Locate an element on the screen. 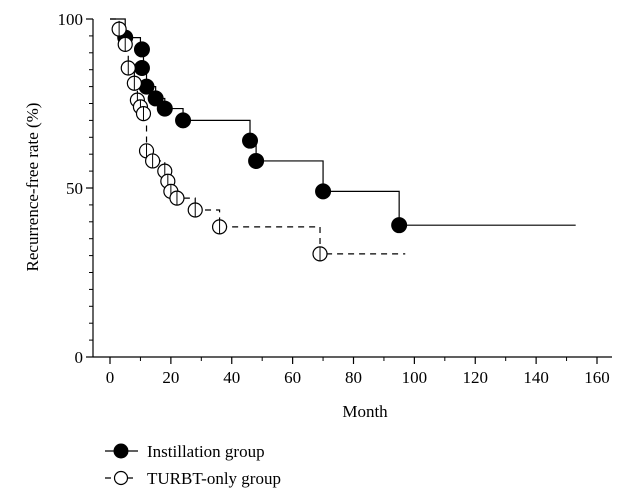 The height and width of the screenshot is (495, 620). x-tick-label: 100 is located at coordinates (415, 377).